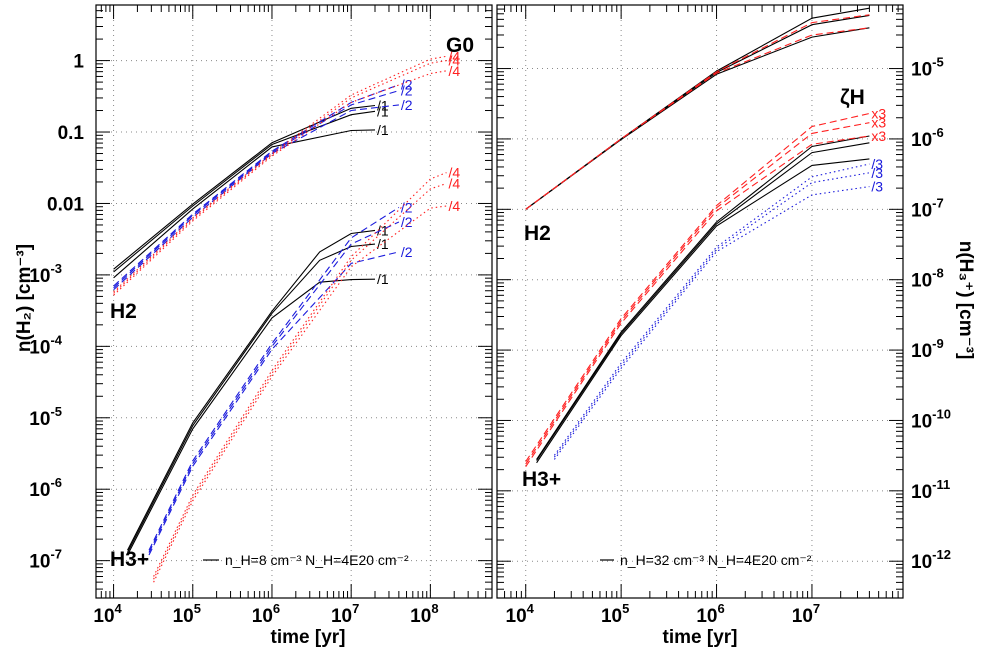 This screenshot has width=990, height=654. Describe the element at coordinates (424, 614) in the screenshot. I see `x-tick-label: 10⁸` at that location.